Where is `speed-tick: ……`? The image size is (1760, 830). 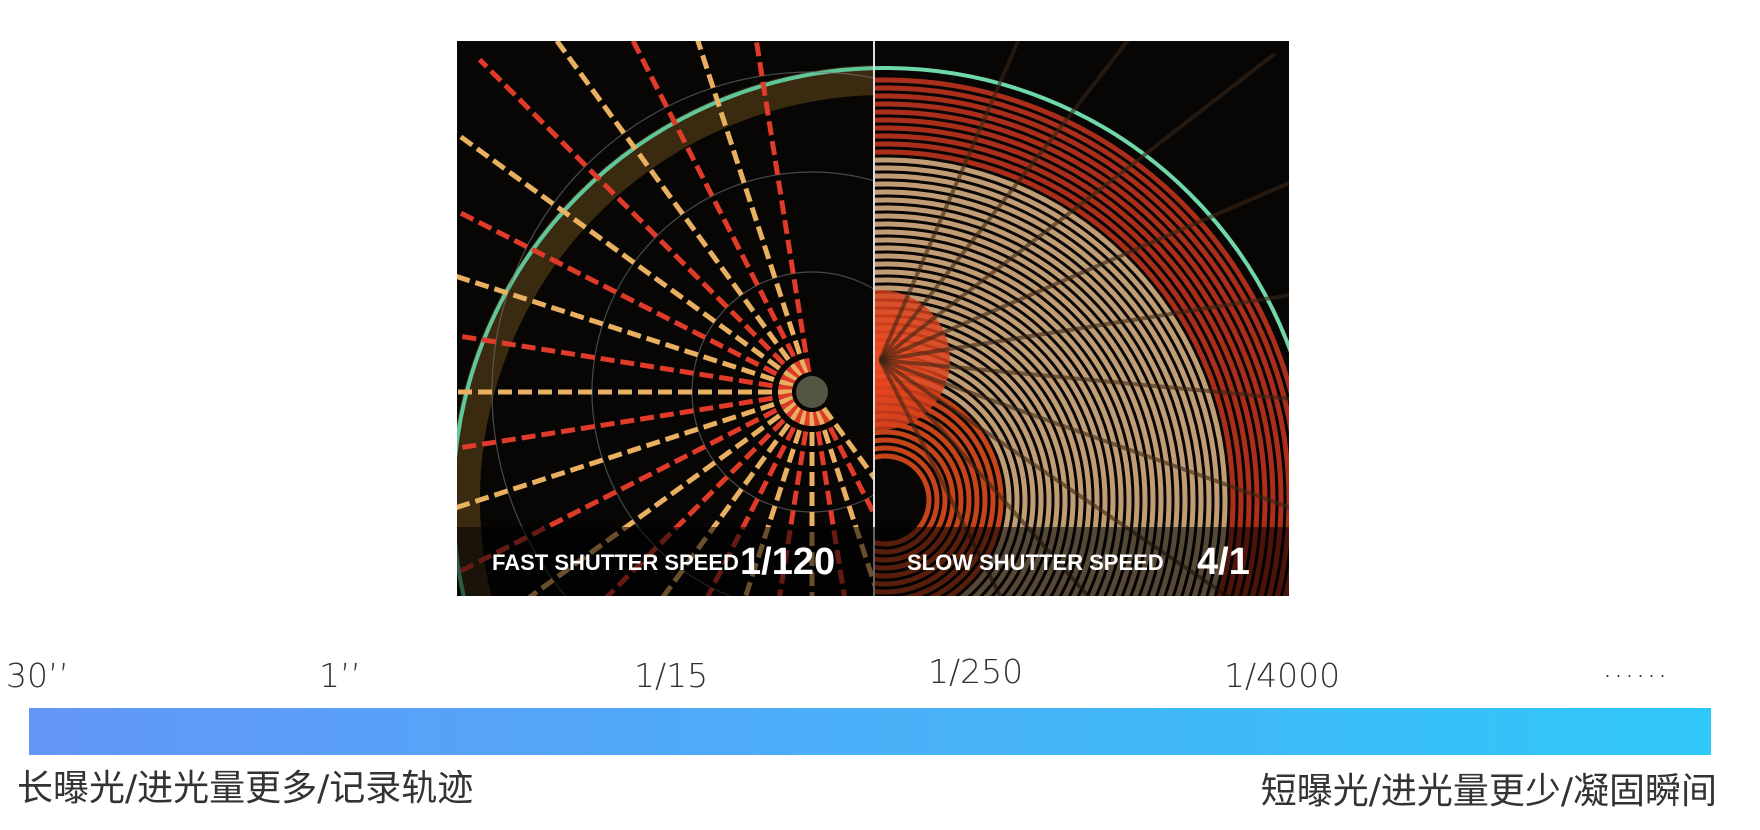 speed-tick: …… is located at coordinates (1635, 665).